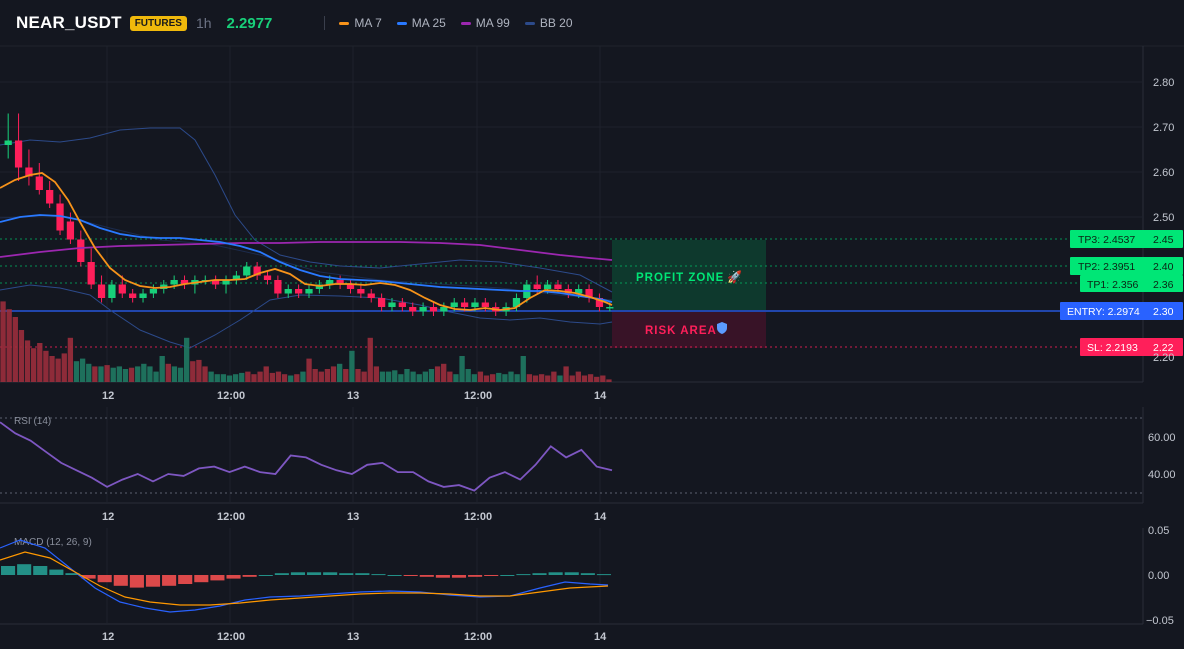  I want to click on macd-label: MACD (12, 26, 9), so click(53, 542).